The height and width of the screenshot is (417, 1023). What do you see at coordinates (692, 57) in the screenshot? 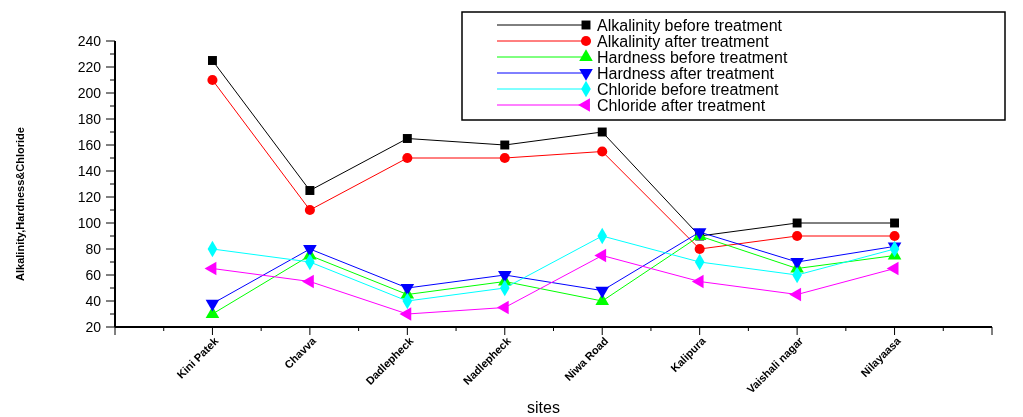
I see `legend-label: Hardness before treatment` at bounding box center [692, 57].